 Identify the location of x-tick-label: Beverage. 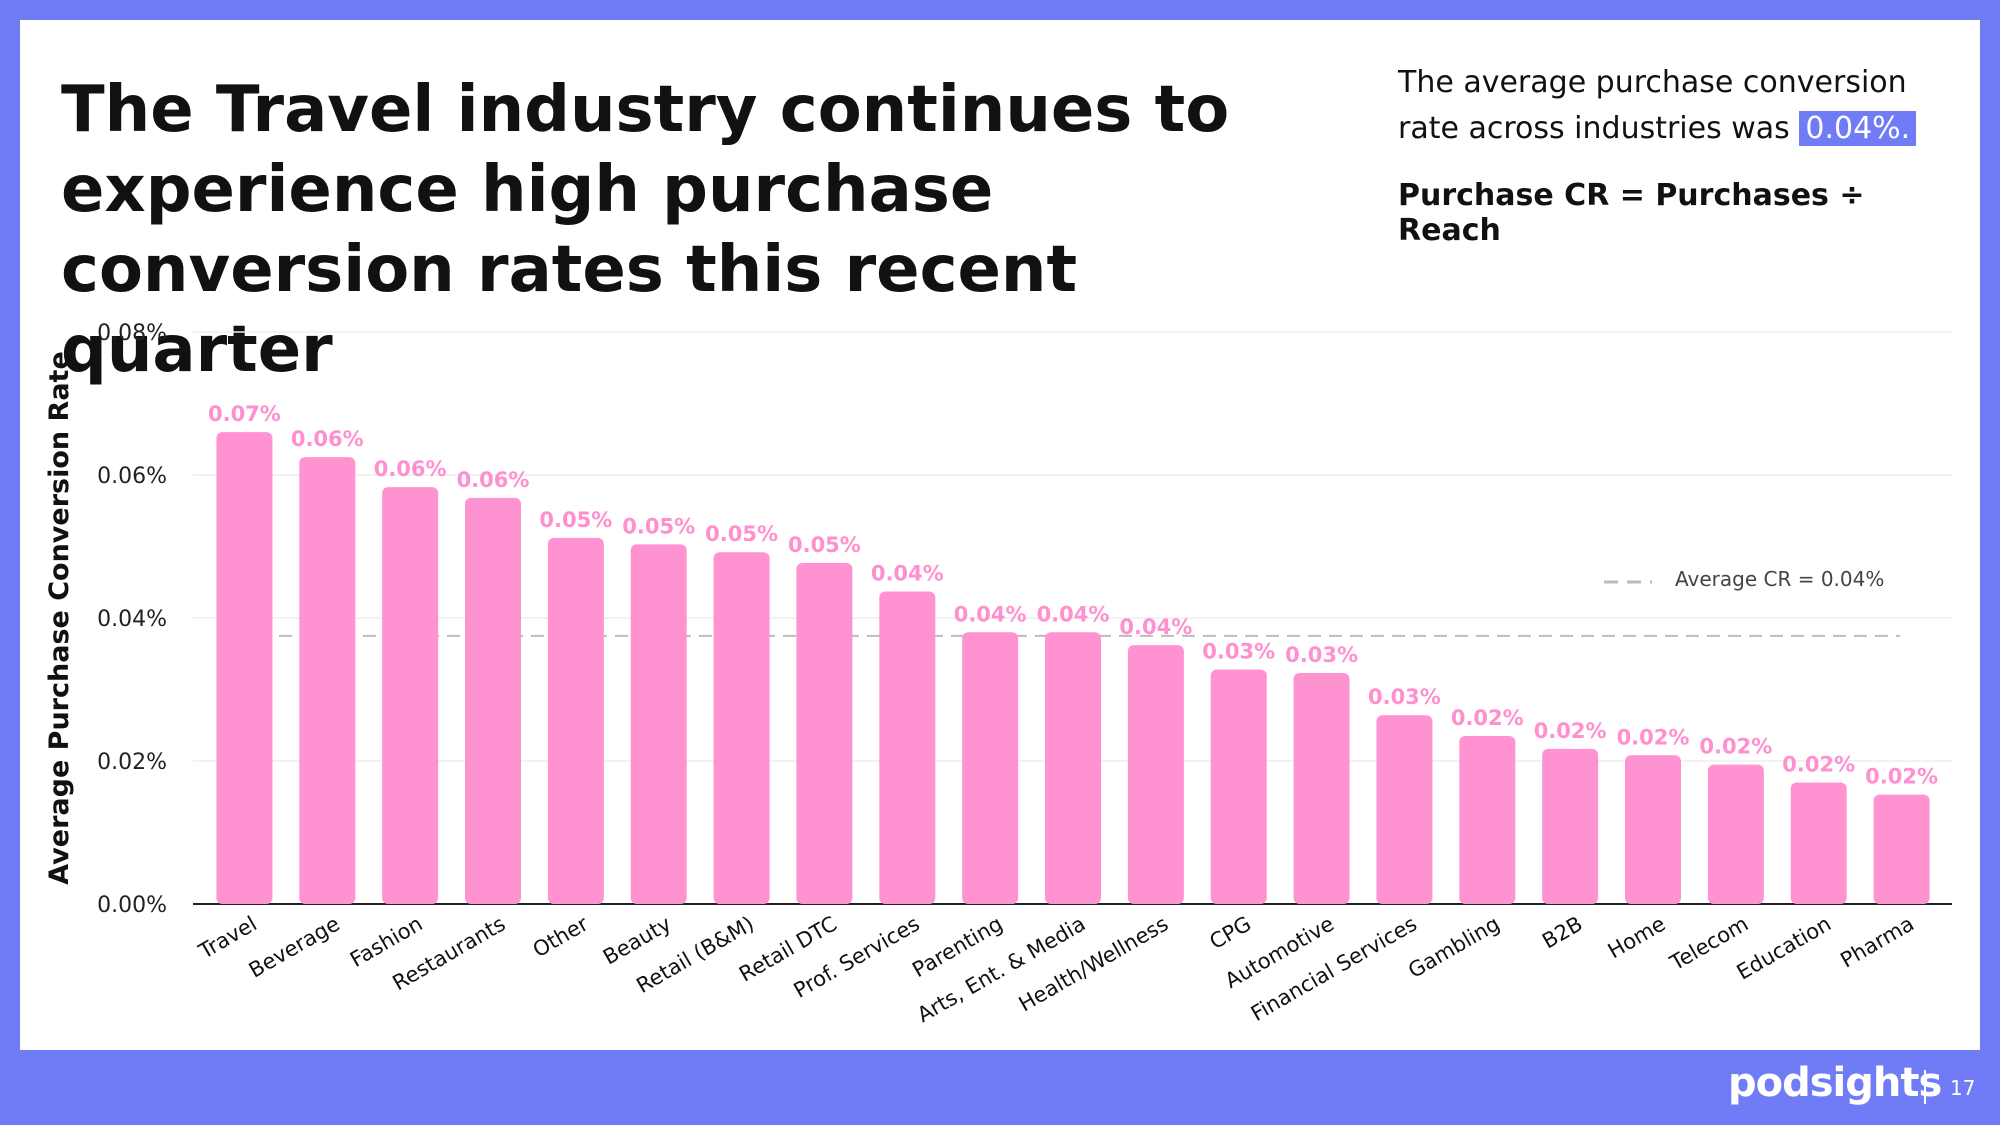
(294, 947).